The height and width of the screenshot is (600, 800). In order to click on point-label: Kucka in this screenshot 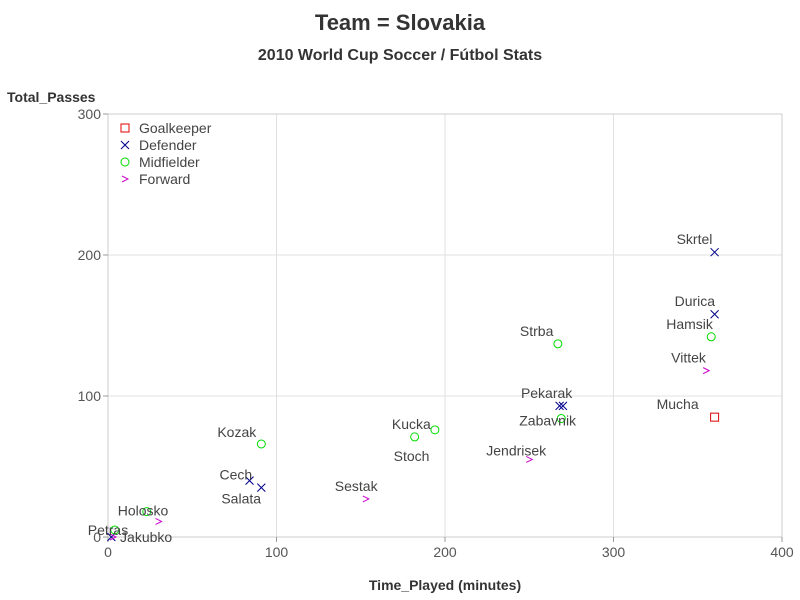, I will do `click(411, 424)`.